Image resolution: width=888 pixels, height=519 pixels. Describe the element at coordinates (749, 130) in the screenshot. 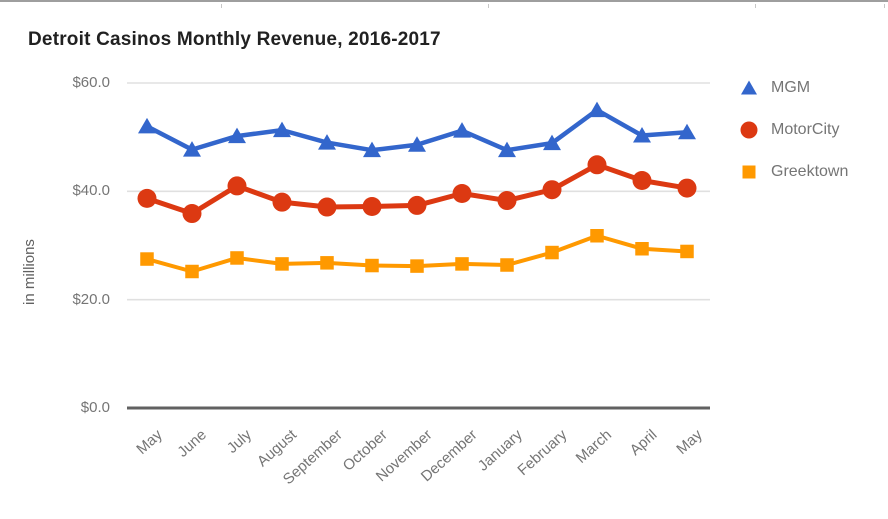

I see `circle-icon` at that location.